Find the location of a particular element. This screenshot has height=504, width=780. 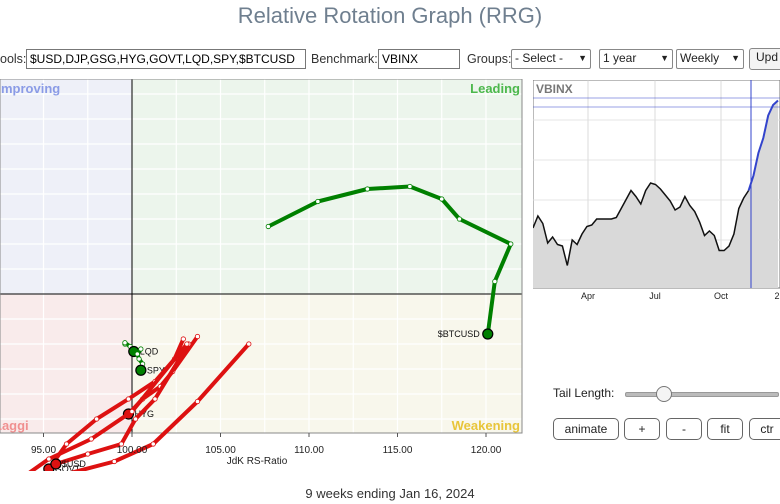

groups-value: - Select - is located at coordinates (539, 58).